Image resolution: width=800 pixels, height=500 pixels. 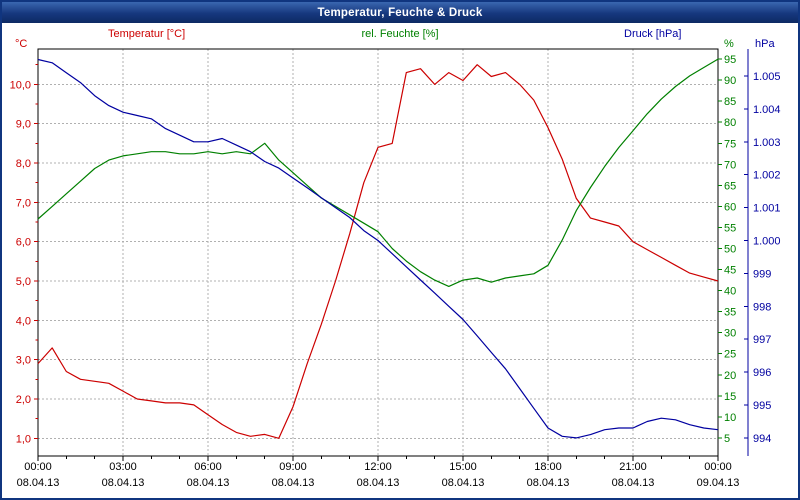 What do you see at coordinates (23, 243) in the screenshot?
I see `temp-tick-label: 6,0` at bounding box center [23, 243].